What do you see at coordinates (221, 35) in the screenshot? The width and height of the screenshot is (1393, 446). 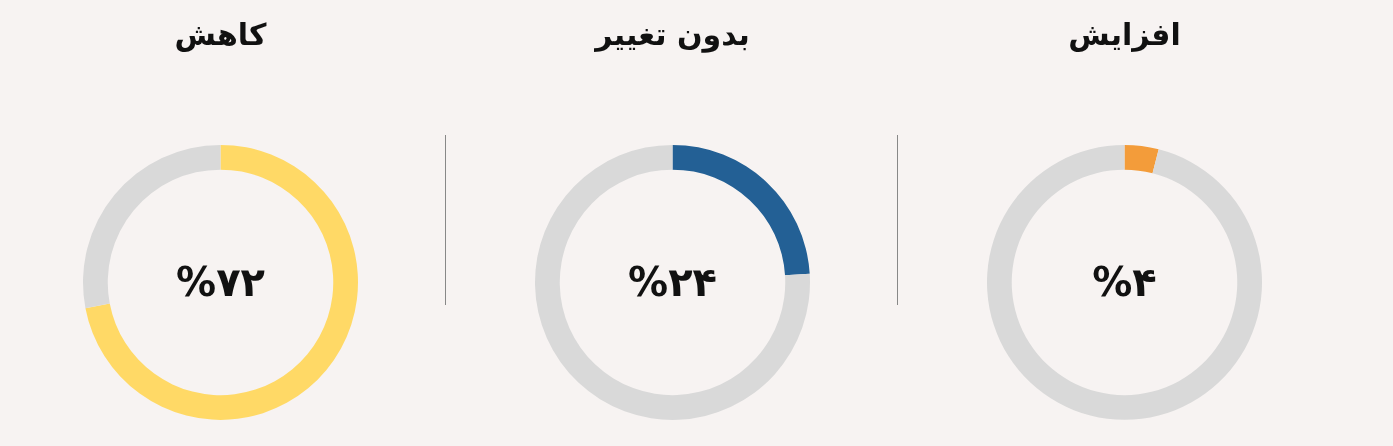 I see `chart-title: کاهش` at bounding box center [221, 35].